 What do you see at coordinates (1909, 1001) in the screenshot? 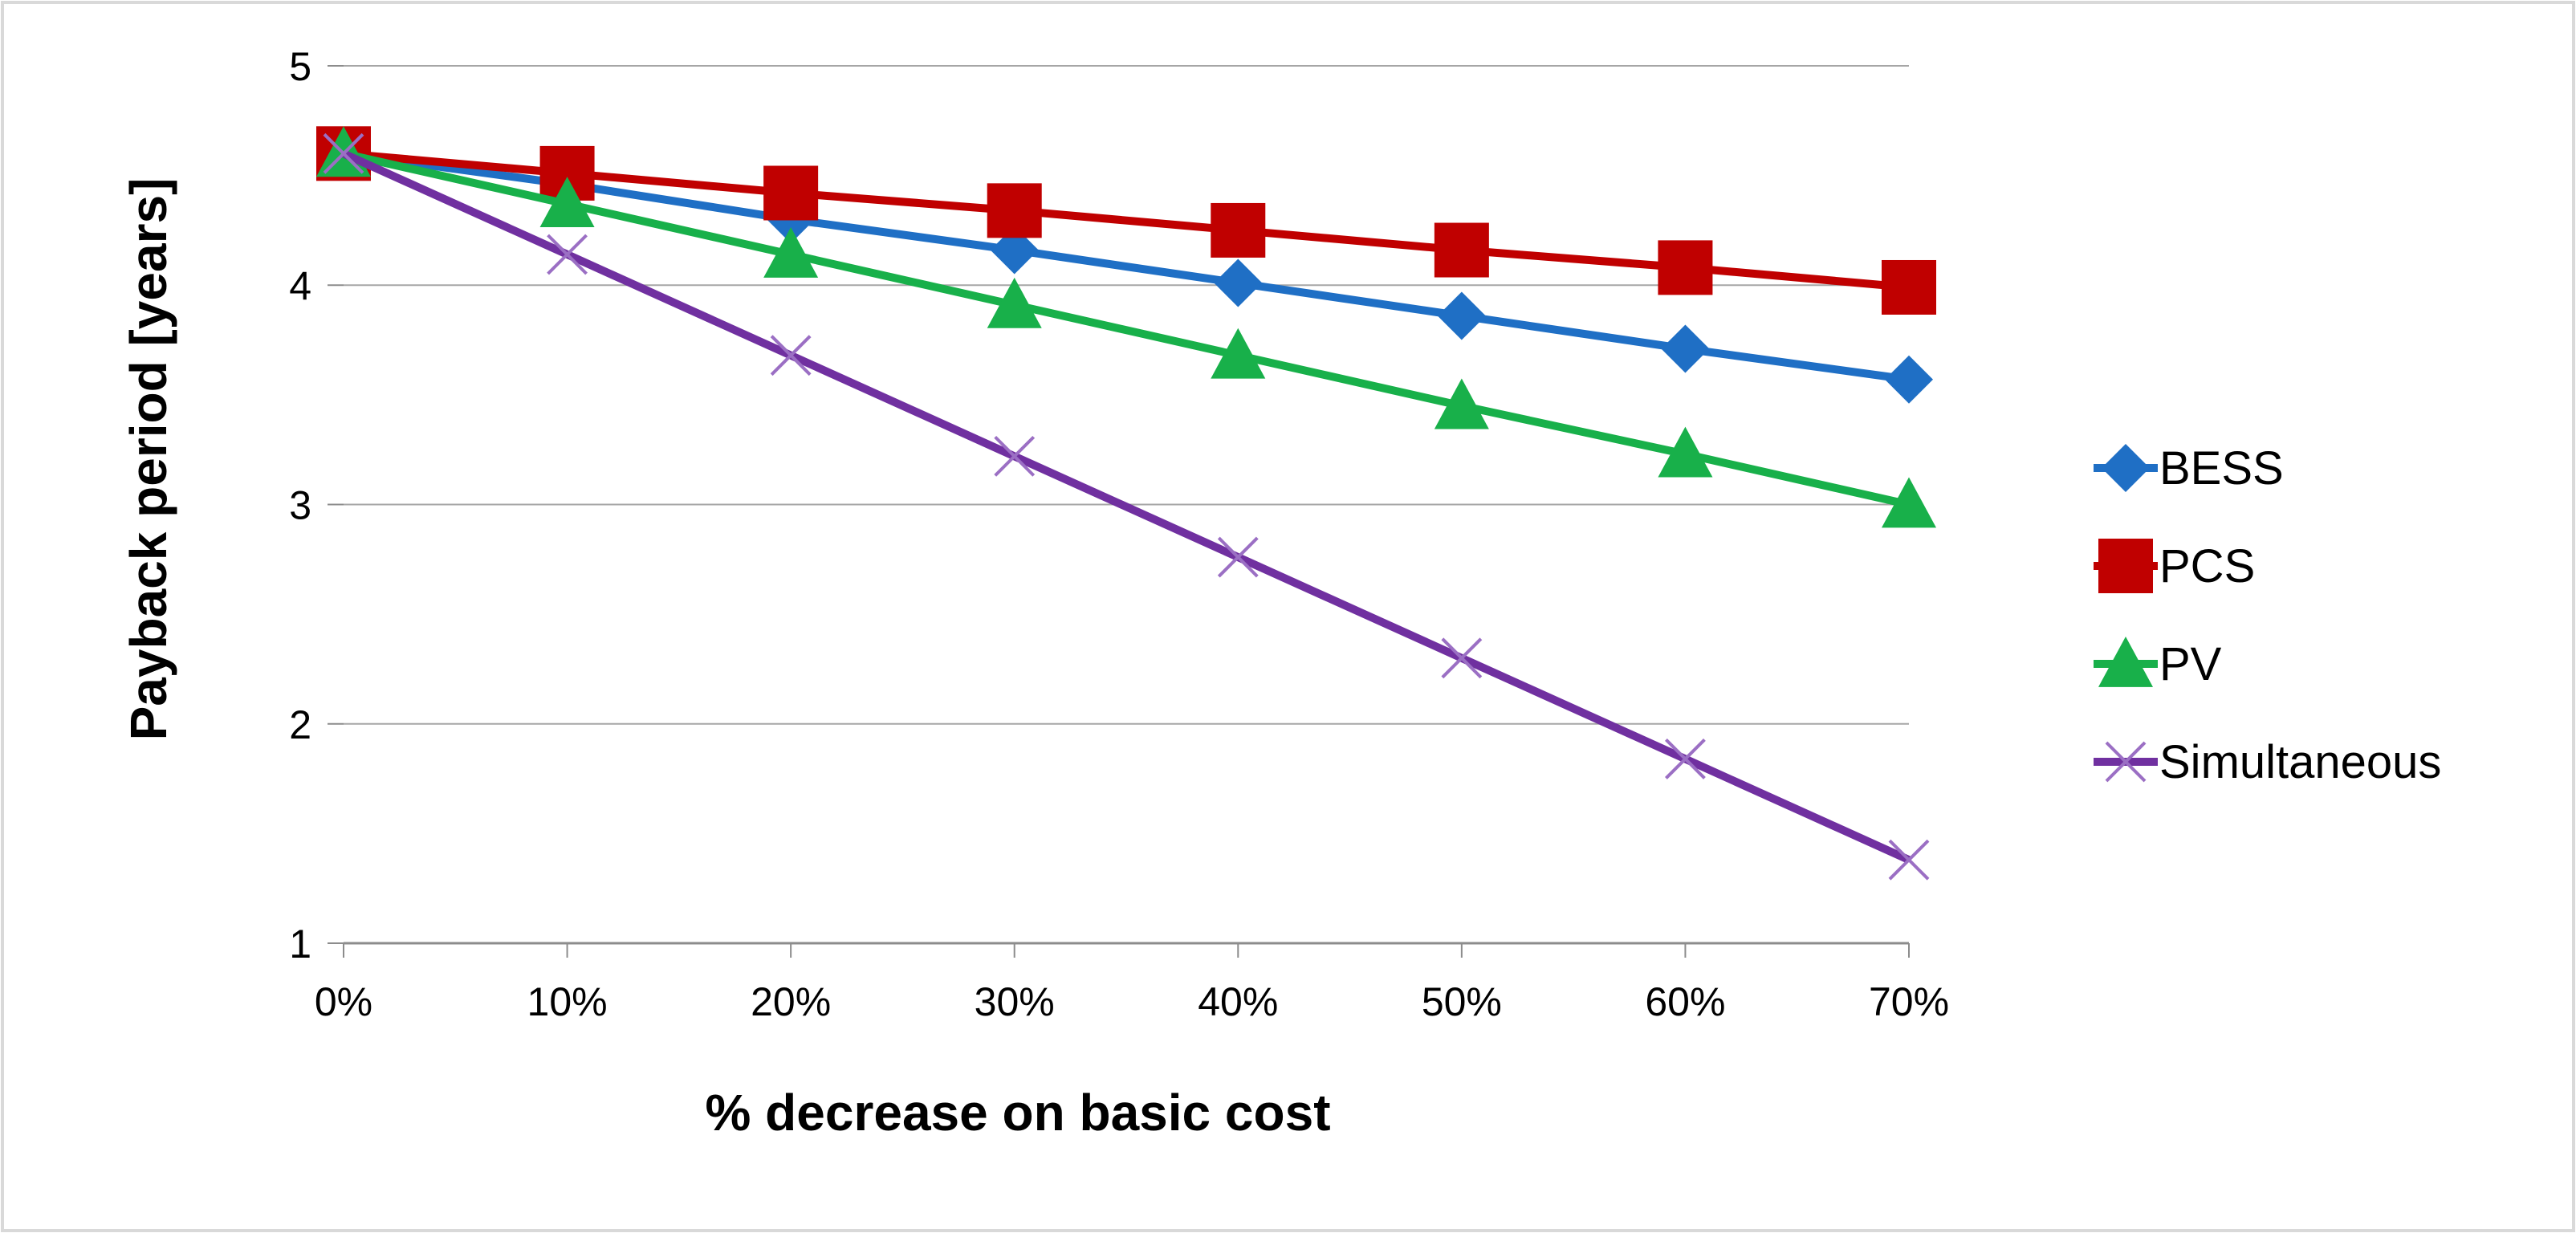
I see `x-tick-label: 70%` at bounding box center [1909, 1001].